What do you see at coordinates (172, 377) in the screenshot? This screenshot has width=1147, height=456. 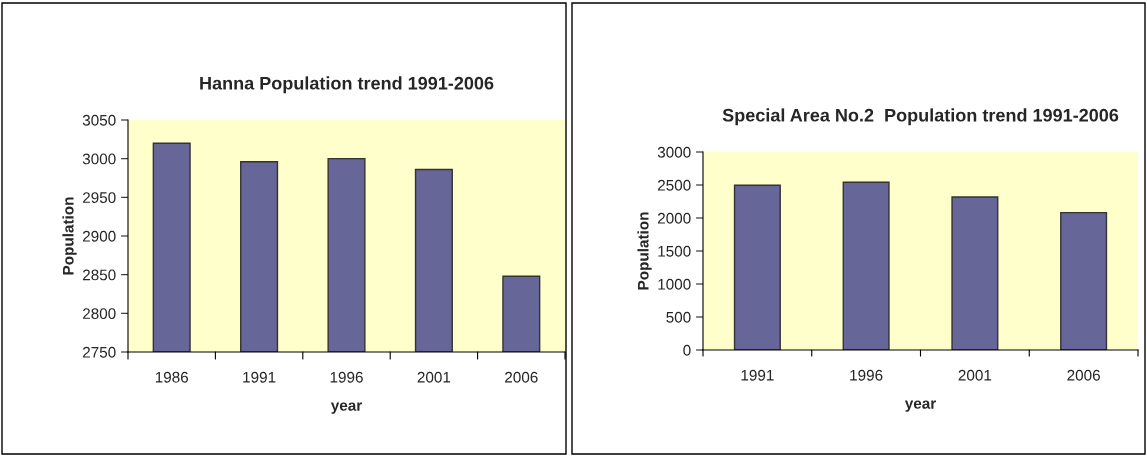 I see `x-tick-label: 1986` at bounding box center [172, 377].